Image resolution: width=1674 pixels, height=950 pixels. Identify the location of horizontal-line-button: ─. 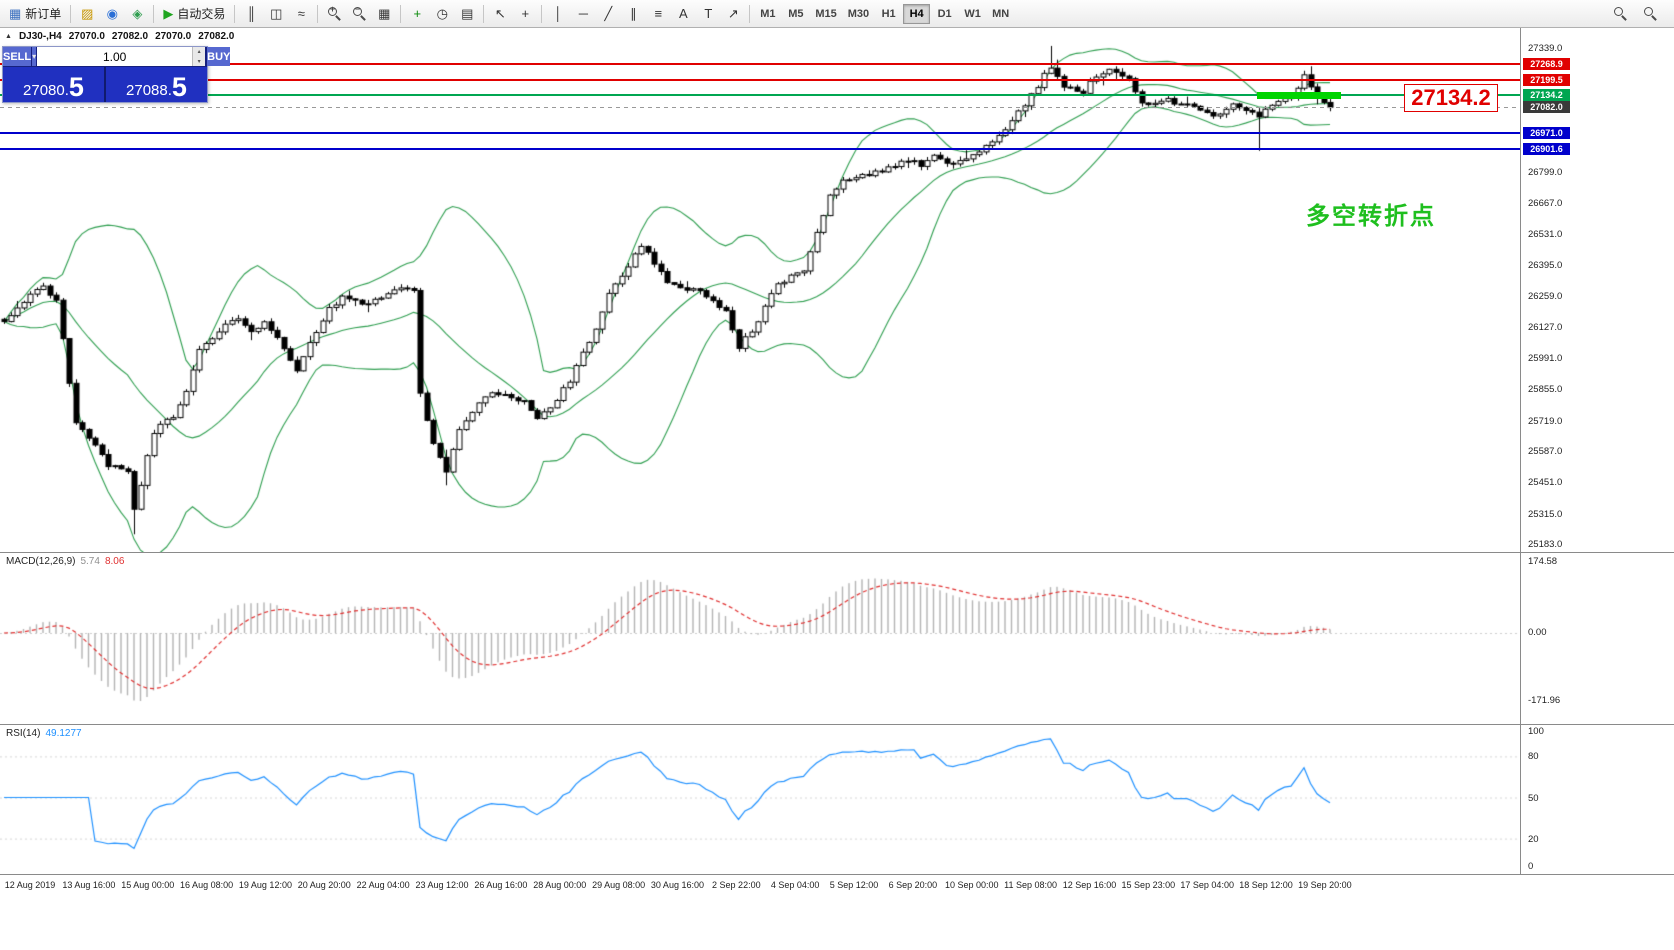
(583, 14).